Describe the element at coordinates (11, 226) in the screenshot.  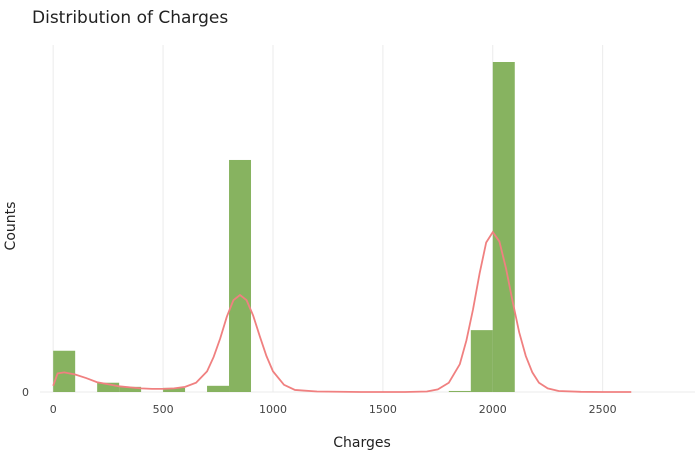
I see `y-axis-title: Counts` at that location.